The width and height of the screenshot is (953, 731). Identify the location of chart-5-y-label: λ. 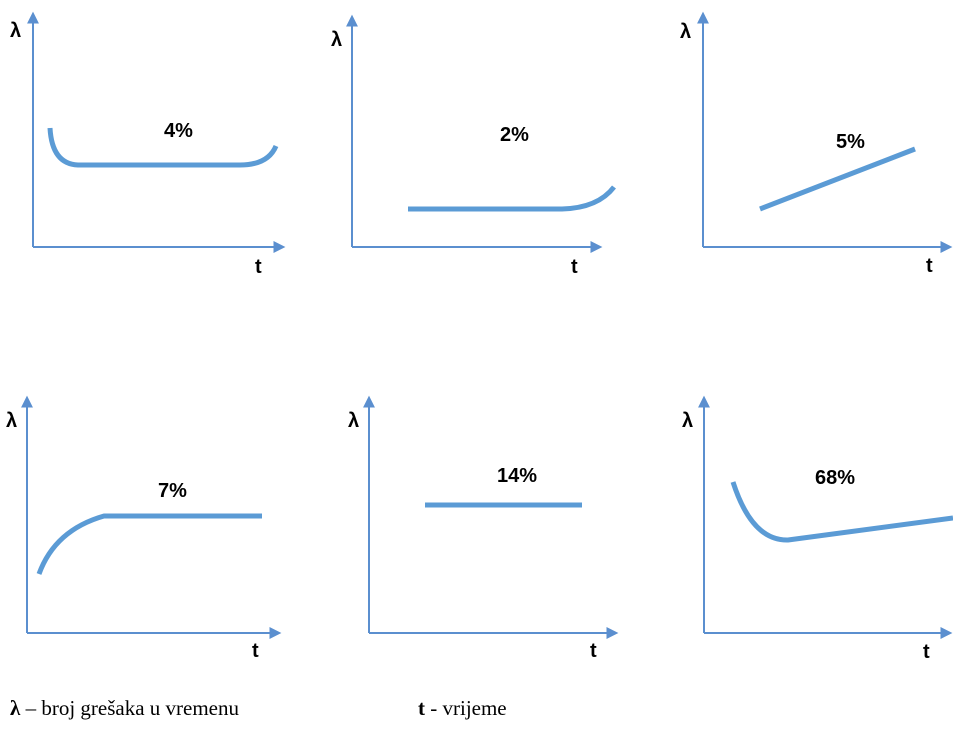
(353, 421).